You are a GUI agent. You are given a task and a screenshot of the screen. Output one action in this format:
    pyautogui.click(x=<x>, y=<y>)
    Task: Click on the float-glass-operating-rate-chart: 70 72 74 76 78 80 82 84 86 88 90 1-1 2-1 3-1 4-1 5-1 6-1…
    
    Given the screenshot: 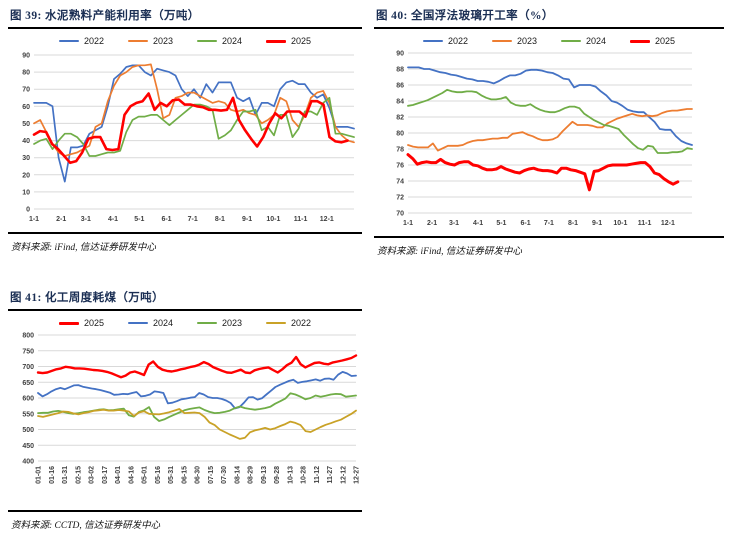 What is the action you would take?
    pyautogui.click(x=544, y=139)
    